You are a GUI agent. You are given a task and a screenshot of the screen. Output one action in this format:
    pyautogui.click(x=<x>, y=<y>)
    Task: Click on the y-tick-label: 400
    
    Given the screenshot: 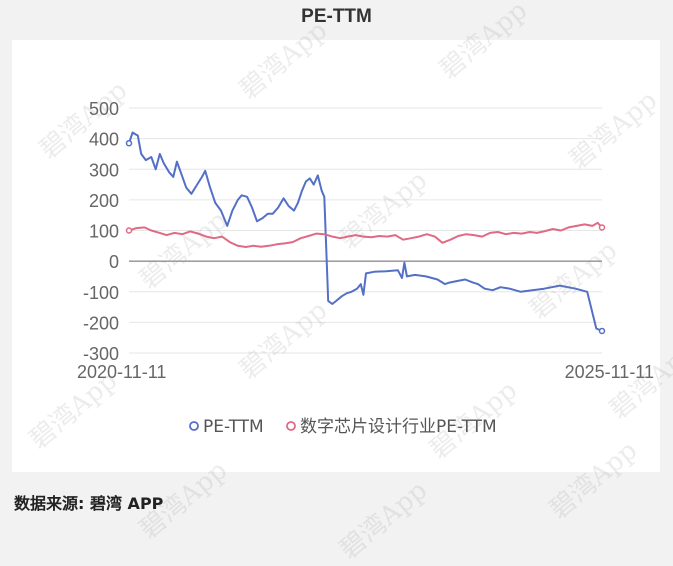 What is the action you would take?
    pyautogui.click(x=104, y=140)
    